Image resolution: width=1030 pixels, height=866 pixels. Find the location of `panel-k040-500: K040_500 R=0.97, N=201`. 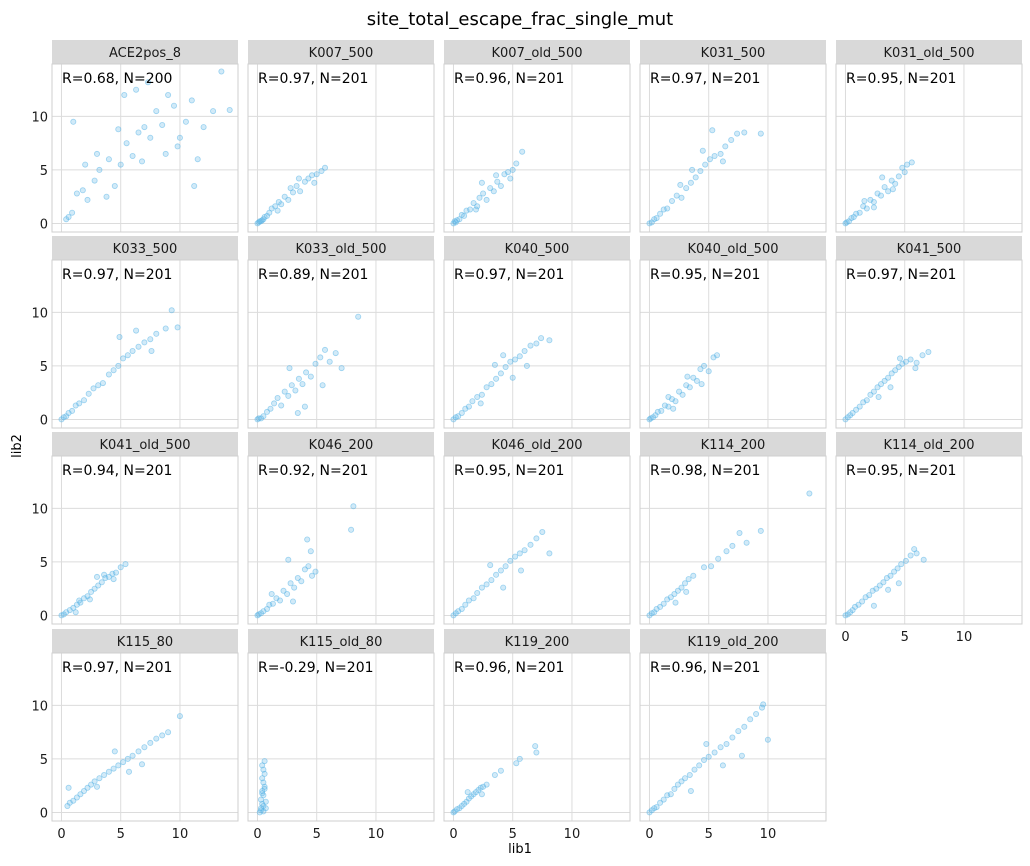

panel-k040-500: K040_500 R=0.97, N=201 is located at coordinates (537, 332).